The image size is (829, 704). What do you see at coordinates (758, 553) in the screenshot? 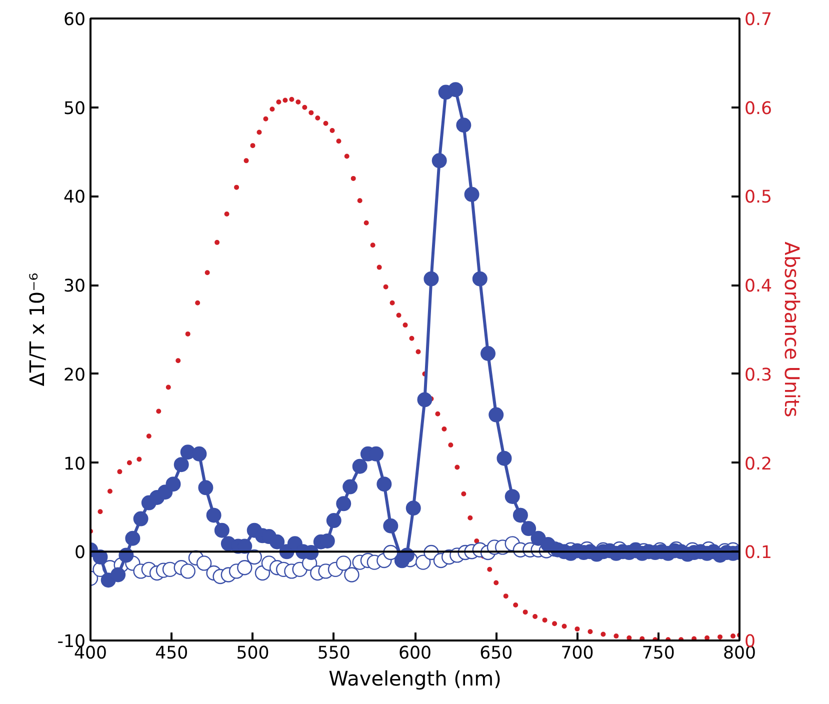
I see `y2-tick-label: 0.1` at bounding box center [758, 553].